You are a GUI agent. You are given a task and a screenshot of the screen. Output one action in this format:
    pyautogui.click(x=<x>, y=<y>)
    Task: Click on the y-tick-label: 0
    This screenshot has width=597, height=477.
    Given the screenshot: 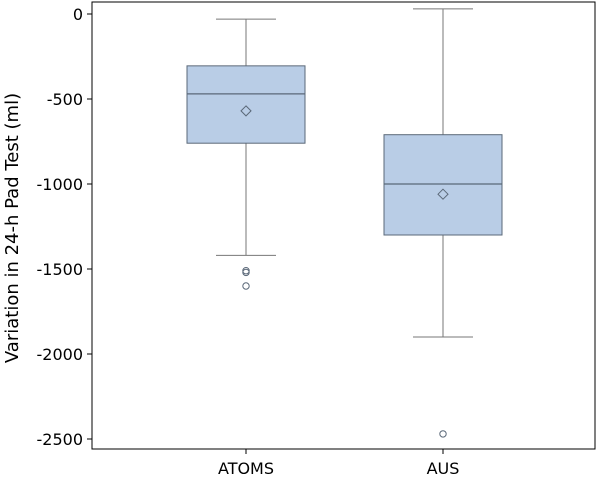 What is the action you would take?
    pyautogui.click(x=78, y=14)
    